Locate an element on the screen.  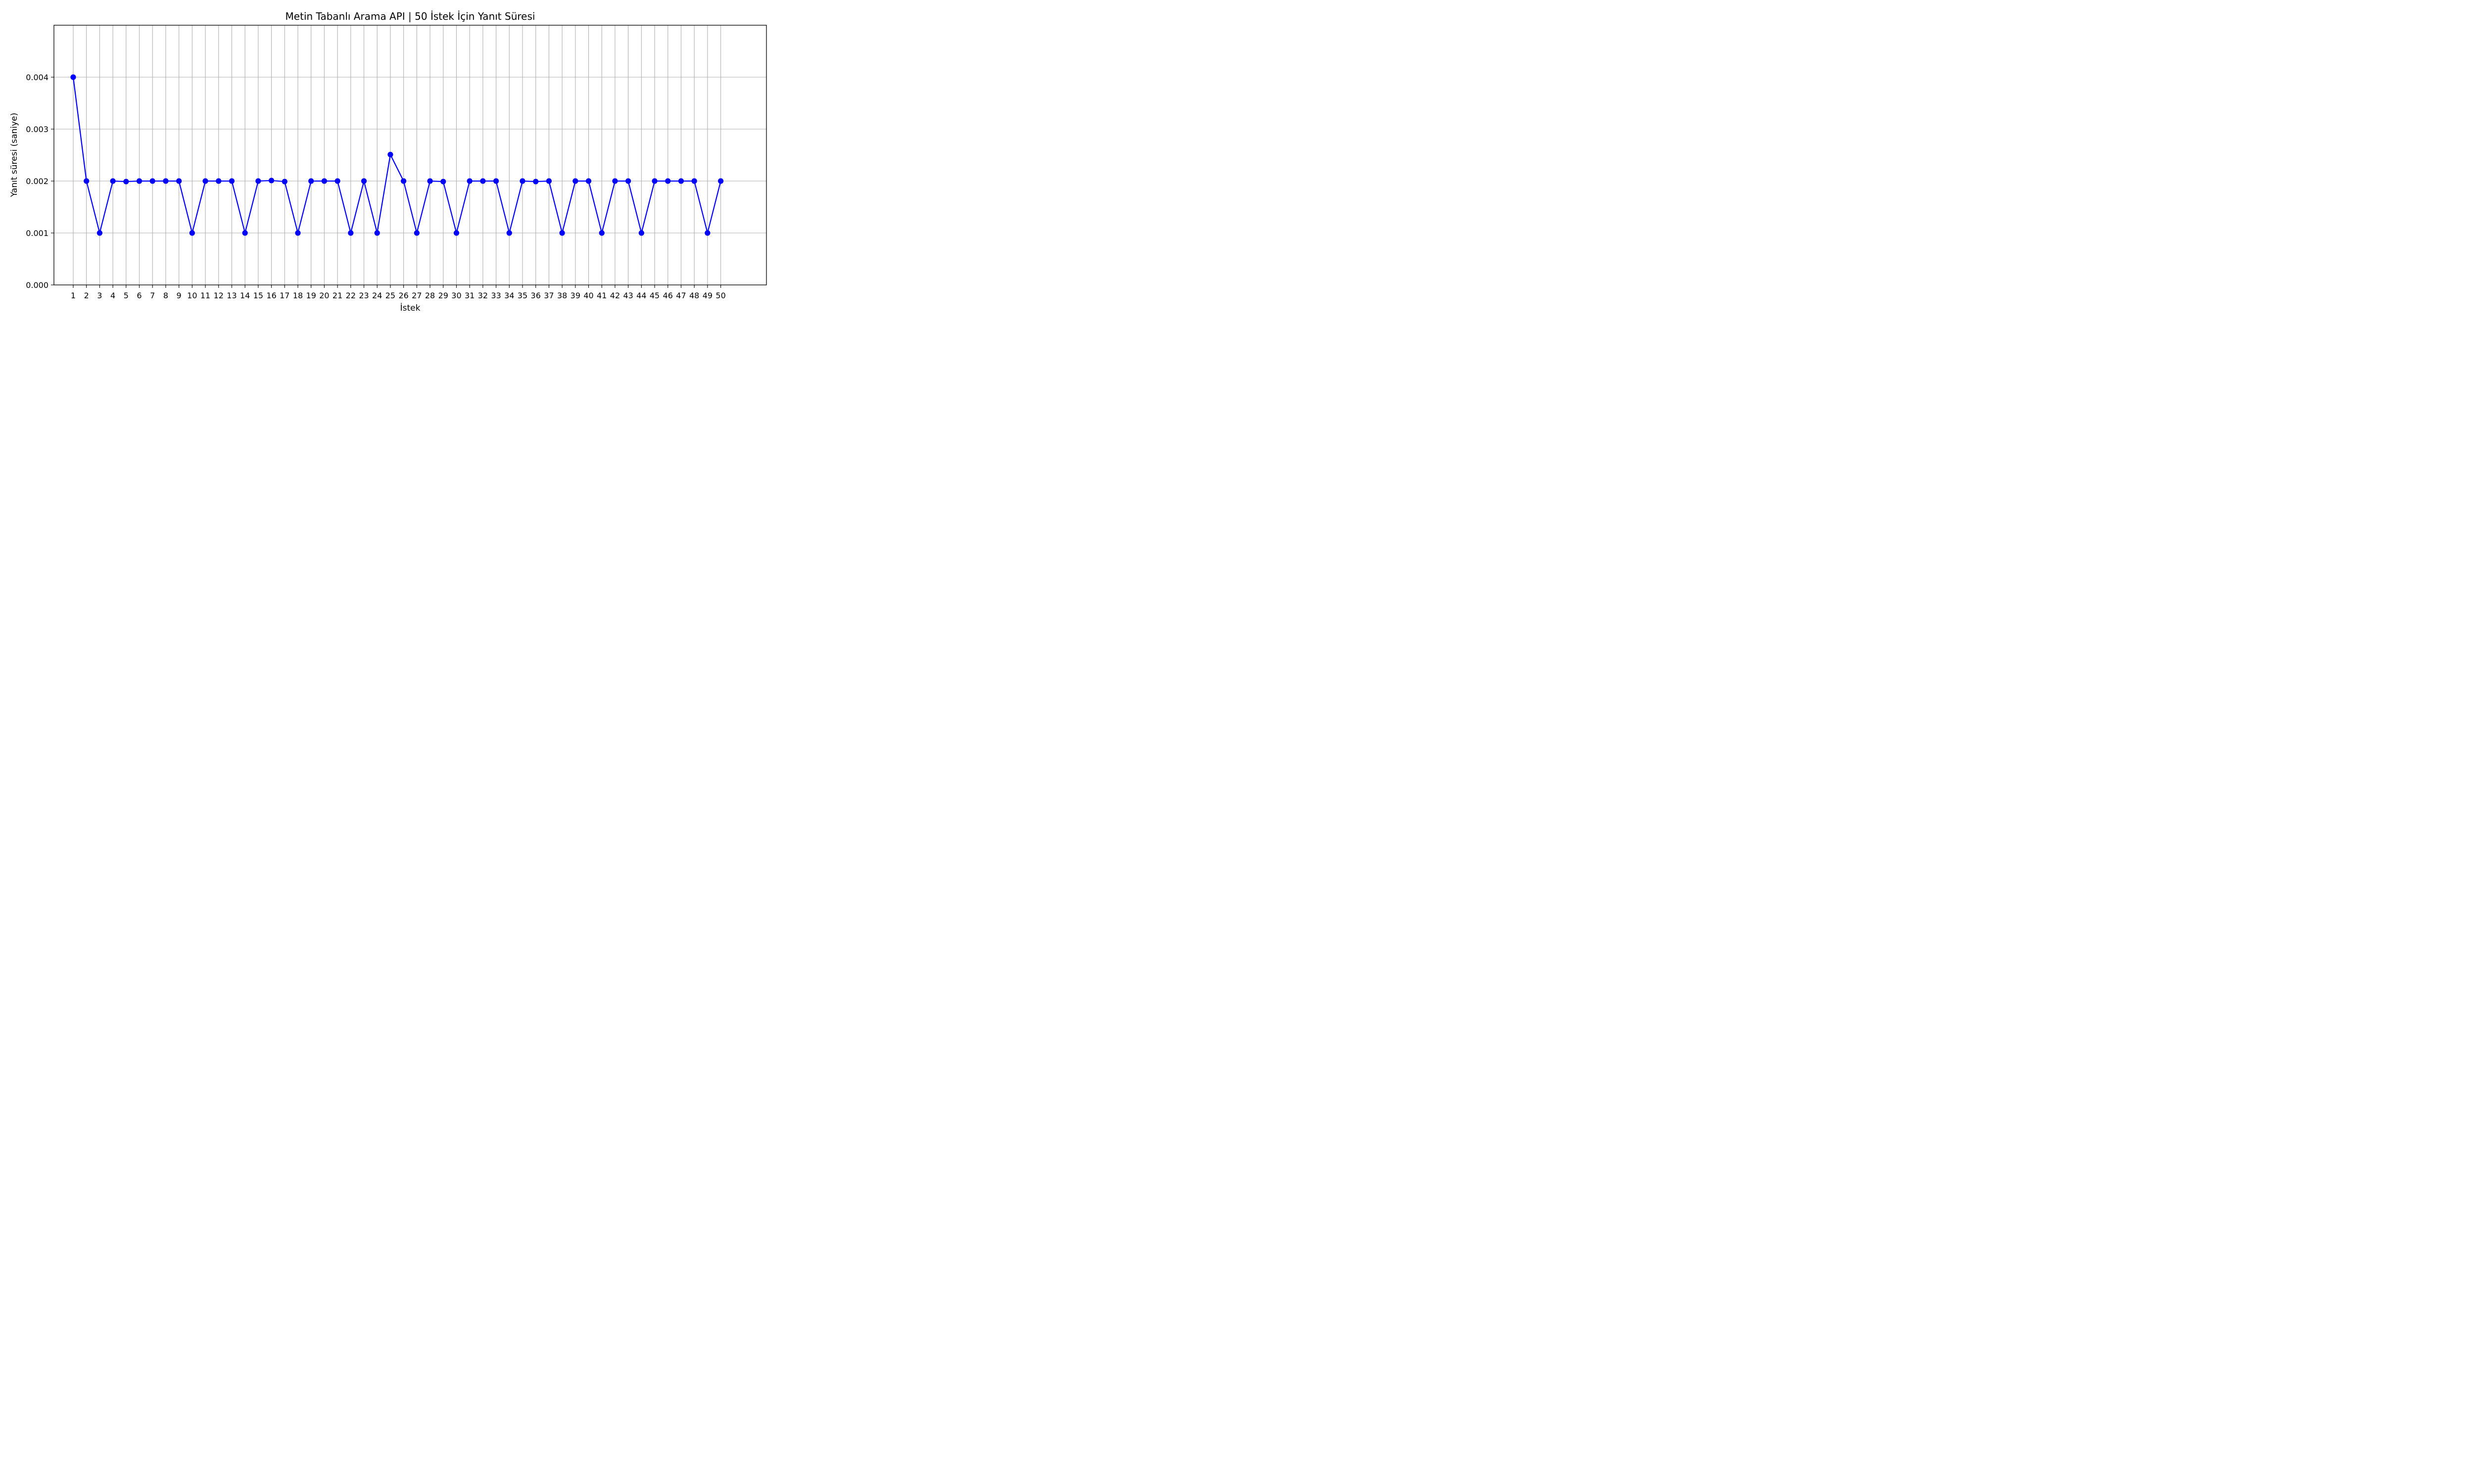
x-tick-label: 28 is located at coordinates (430, 295).